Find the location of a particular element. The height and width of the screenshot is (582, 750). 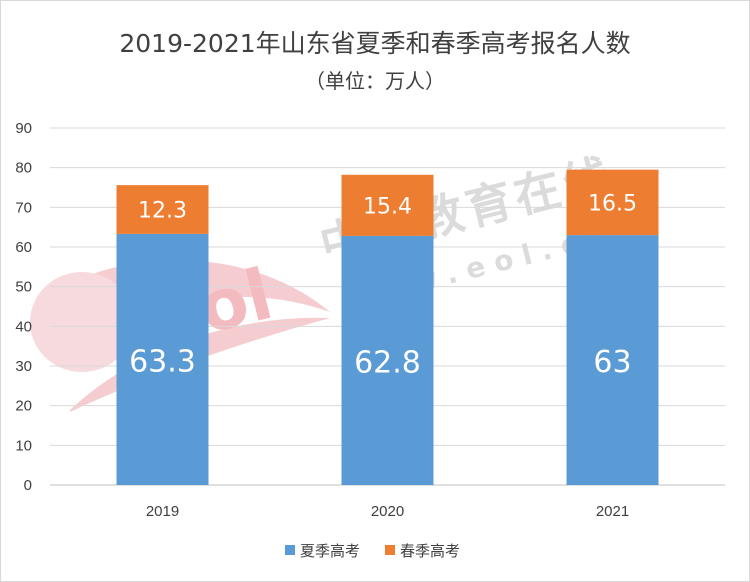

y-tick-label: 50 is located at coordinates (23, 287).